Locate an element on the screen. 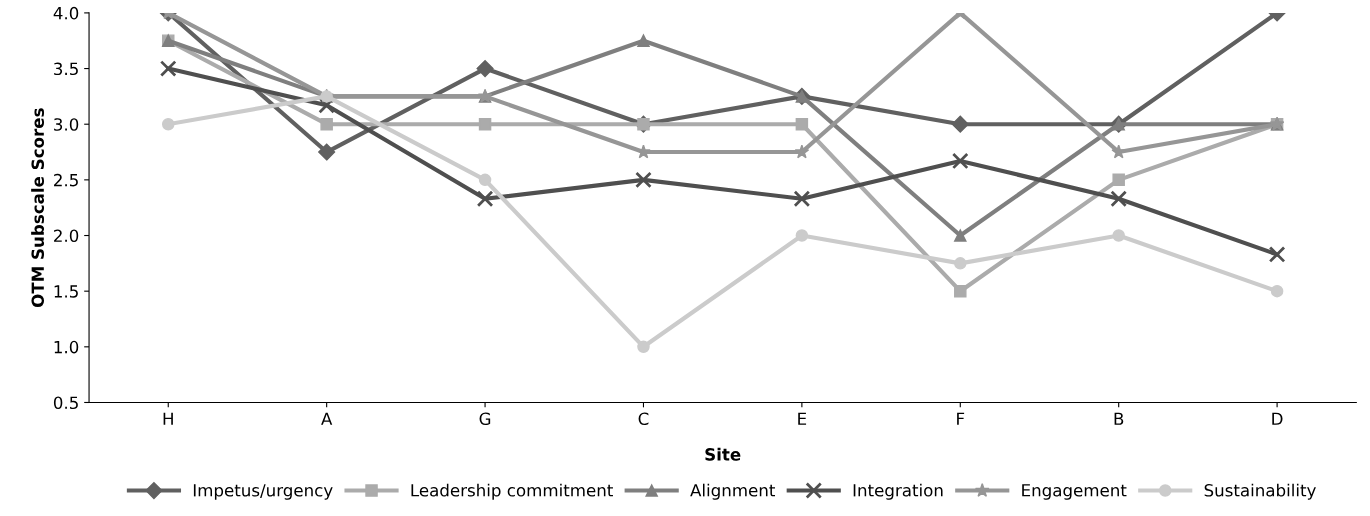 Image resolution: width=1370 pixels, height=516 pixels. legend-label: Alignment is located at coordinates (733, 491).